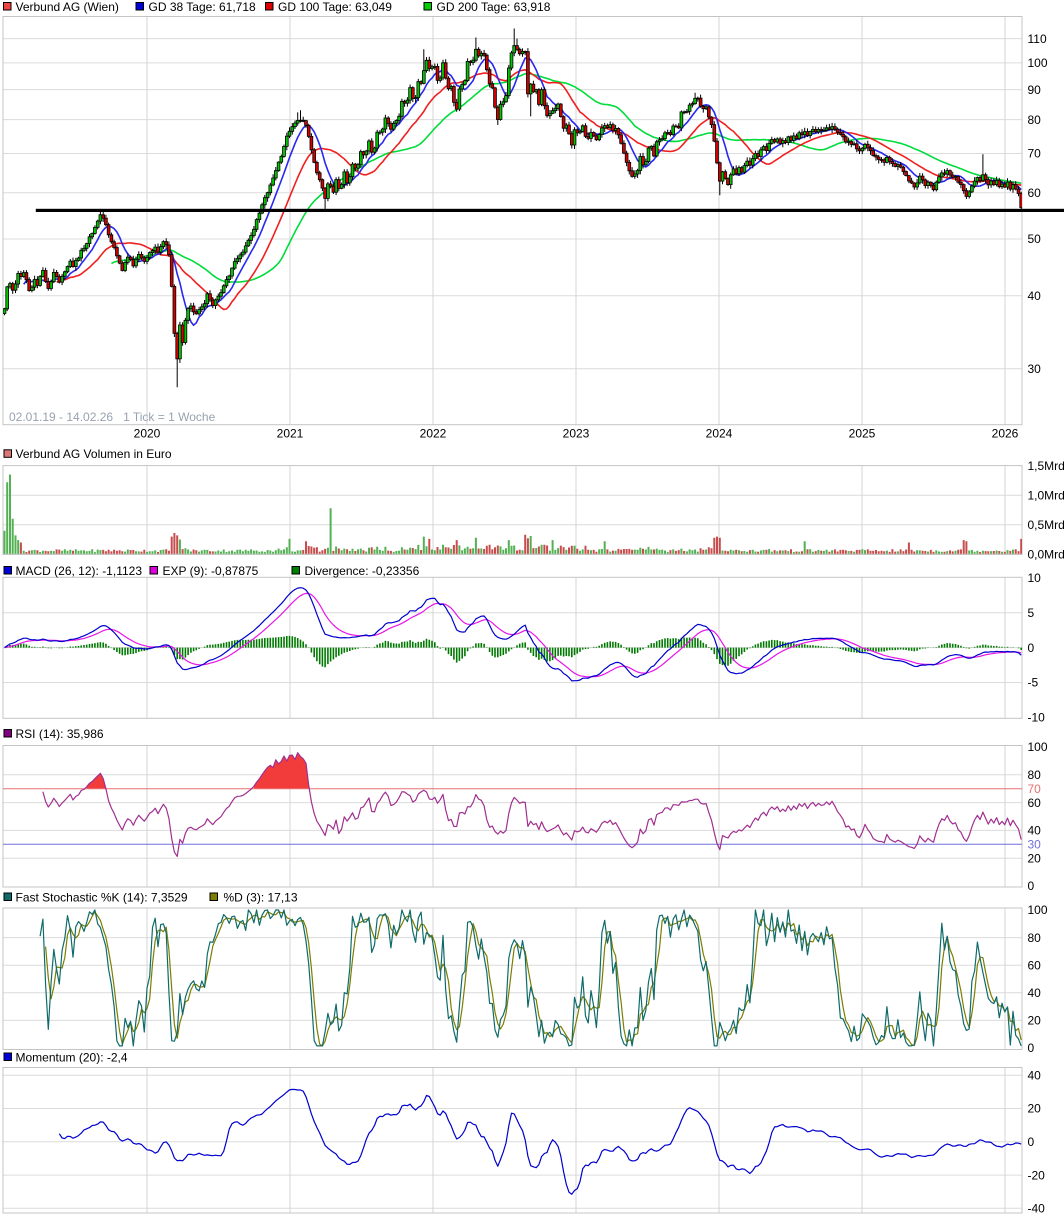 This screenshot has height=1226, width=1064. Describe the element at coordinates (362, 571) in the screenshot. I see `svg-text: Divergence: -0,23356` at that location.